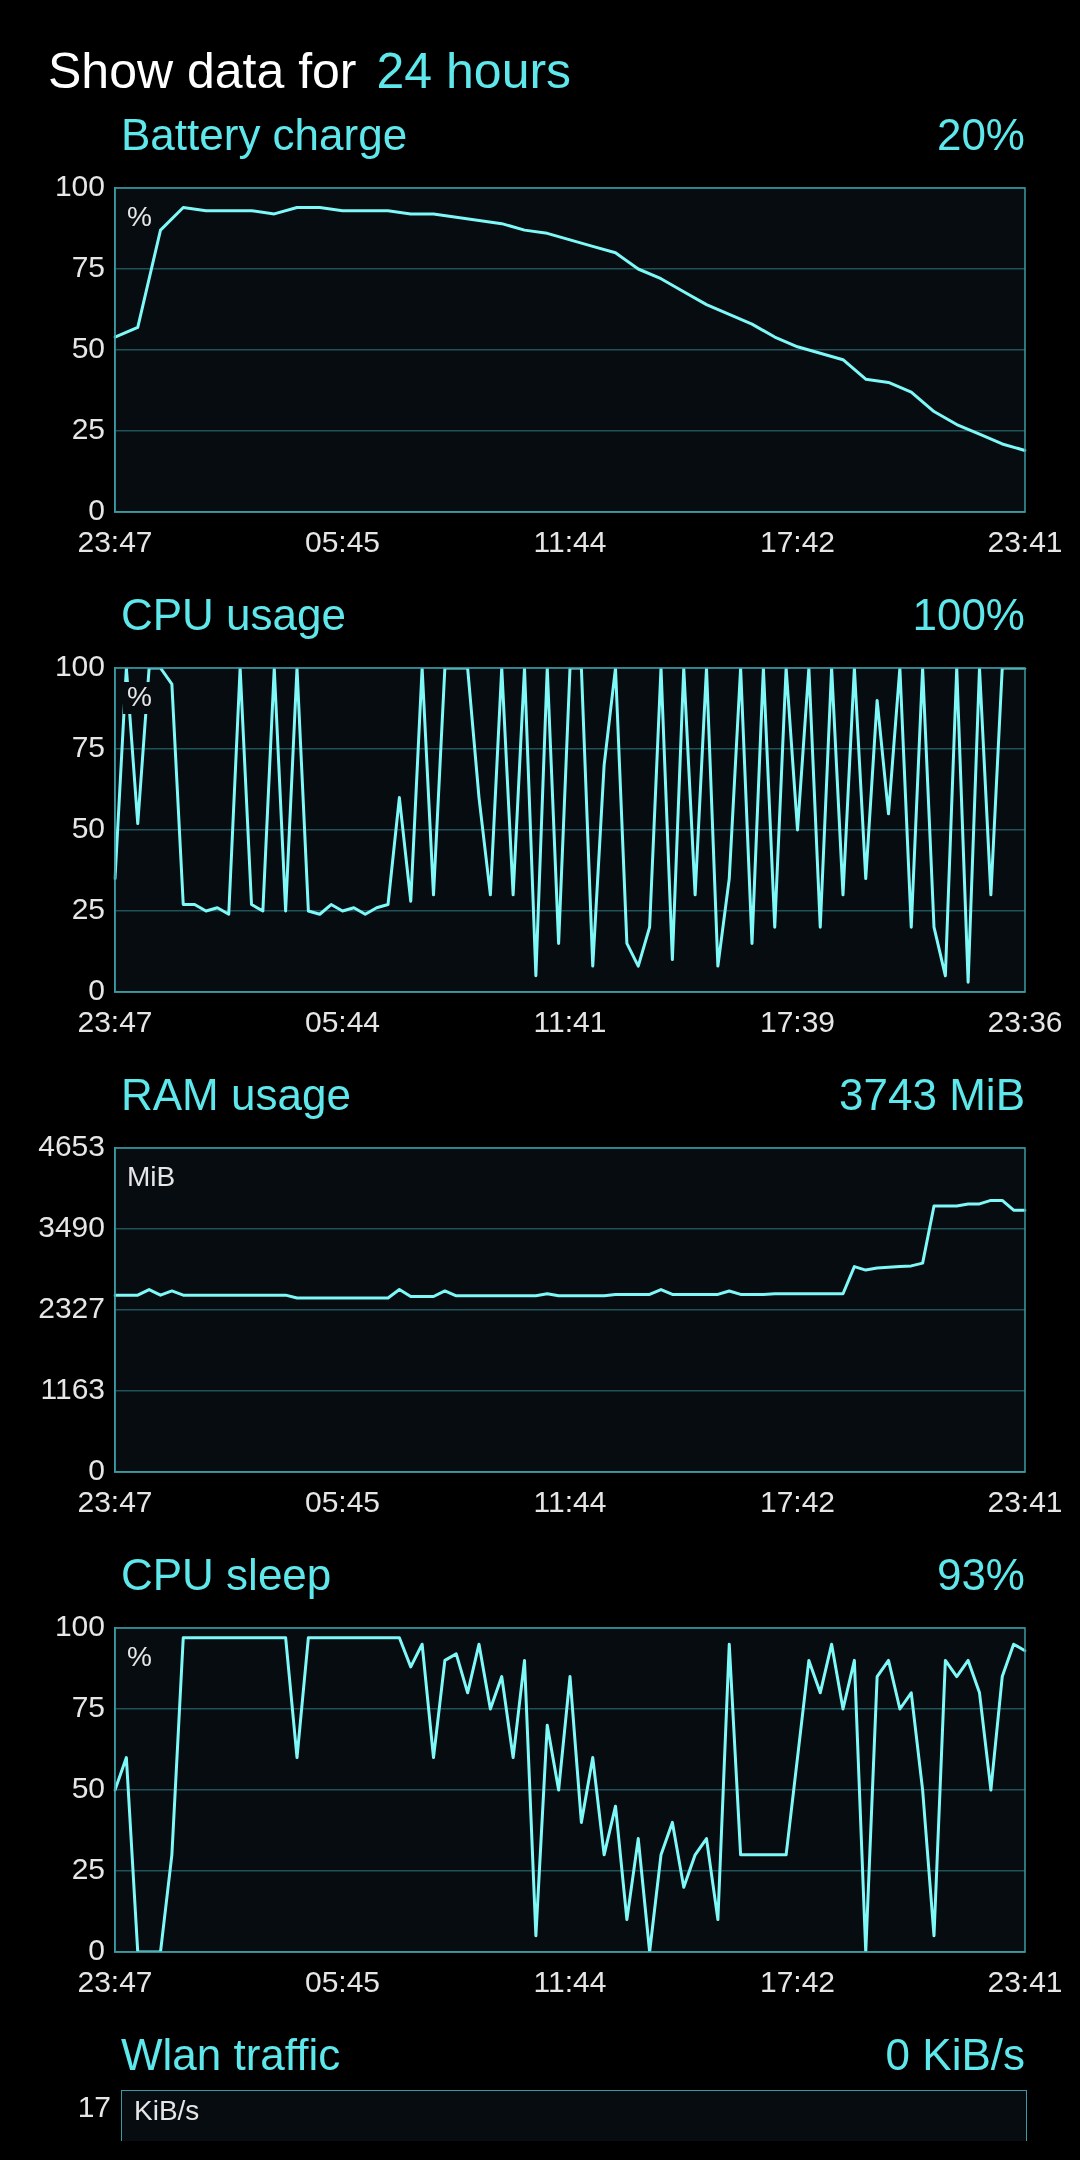 The width and height of the screenshot is (1080, 2160). What do you see at coordinates (968, 615) in the screenshot?
I see `chart-subtitle: 100%` at bounding box center [968, 615].